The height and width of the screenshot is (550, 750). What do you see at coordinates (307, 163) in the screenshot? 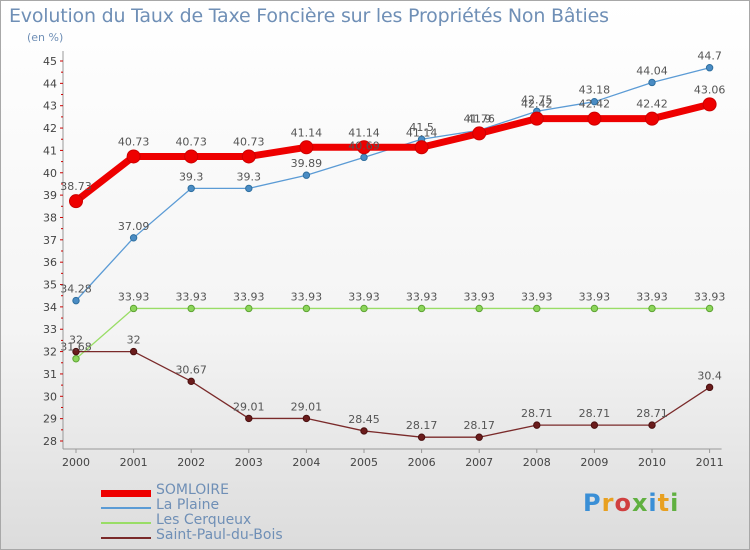
I see `data-label-la-plaine: 39.89` at bounding box center [307, 163].